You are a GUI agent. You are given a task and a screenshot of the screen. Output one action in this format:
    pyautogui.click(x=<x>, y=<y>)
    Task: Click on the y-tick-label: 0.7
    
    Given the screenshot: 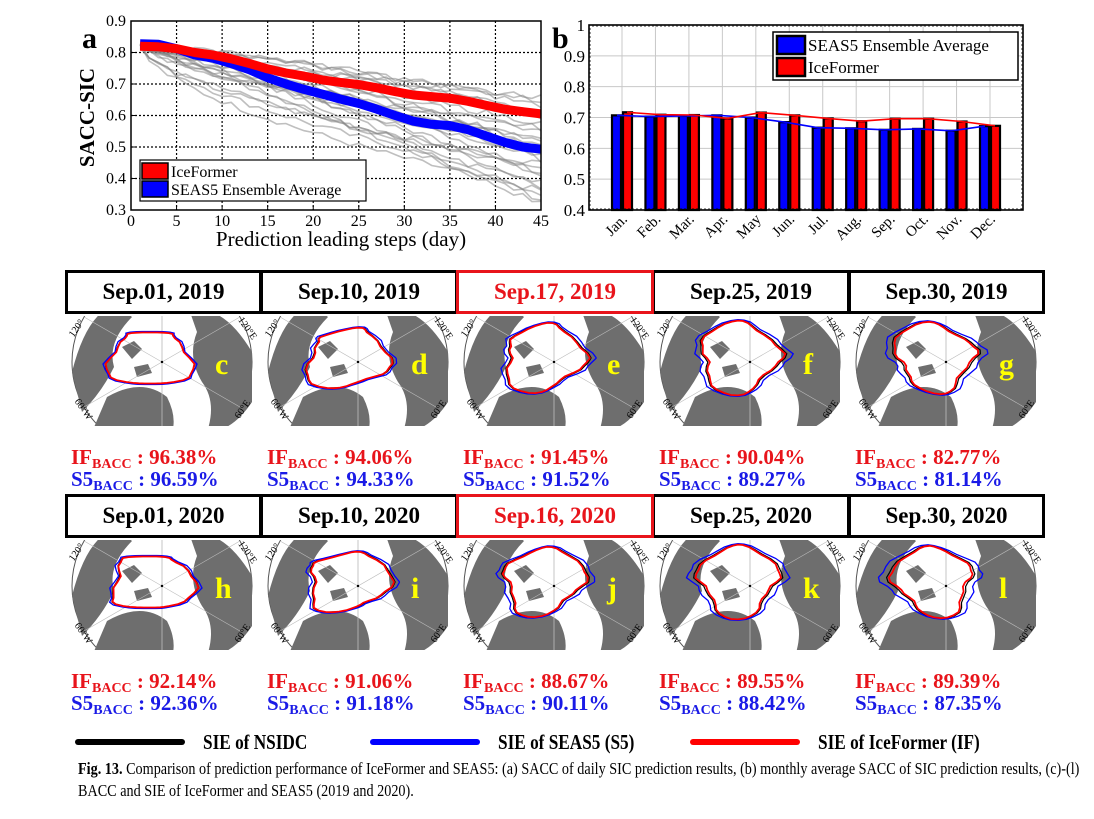 What is the action you would take?
    pyautogui.click(x=116, y=84)
    